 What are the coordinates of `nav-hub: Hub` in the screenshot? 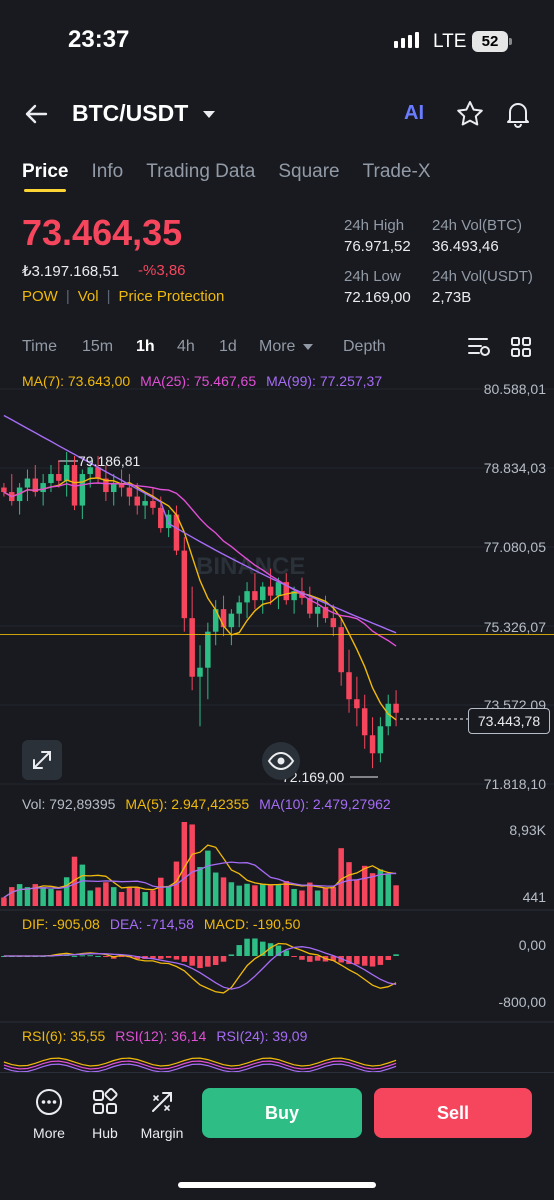 It's located at (105, 1114).